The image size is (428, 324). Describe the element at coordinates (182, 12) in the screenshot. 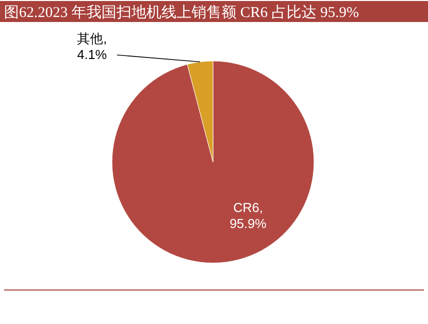

I see `chart-title: 图62.2023 年我国扫地机线上销售额 CR6 占比达 95.9%` at that location.